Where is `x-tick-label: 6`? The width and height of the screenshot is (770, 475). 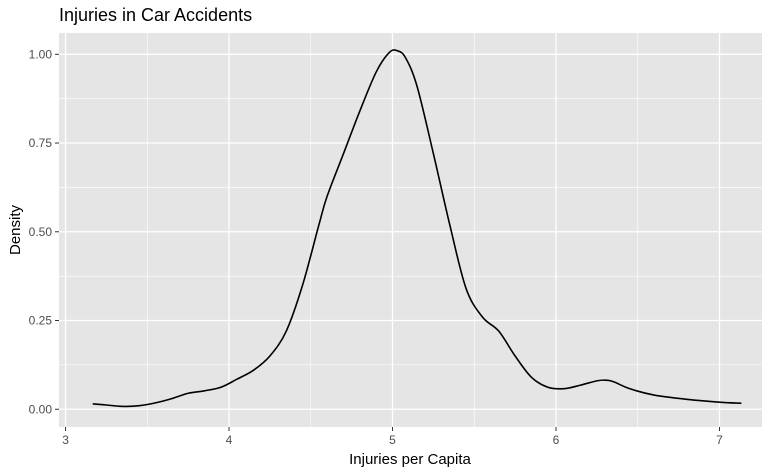 x-tick-label: 6 is located at coordinates (556, 440).